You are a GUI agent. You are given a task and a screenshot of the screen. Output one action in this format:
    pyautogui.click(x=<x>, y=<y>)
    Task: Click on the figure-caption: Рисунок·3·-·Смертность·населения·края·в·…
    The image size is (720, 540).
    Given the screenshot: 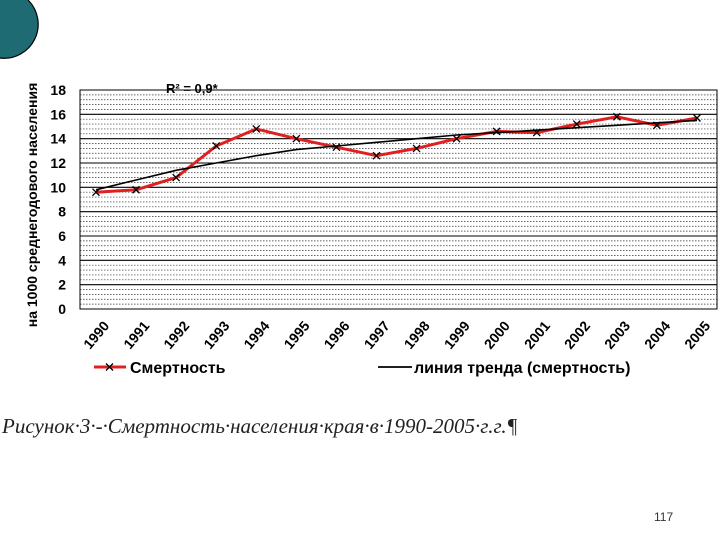 What is the action you would take?
    pyautogui.click(x=260, y=426)
    